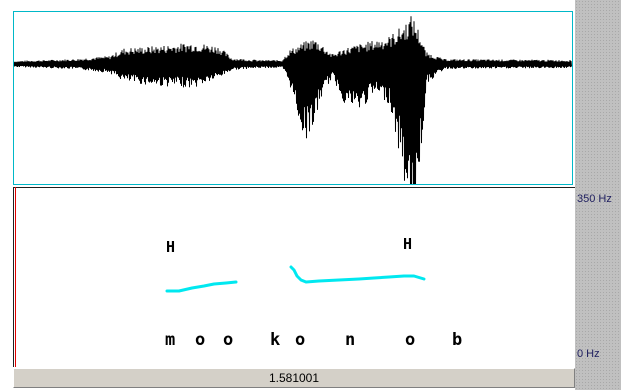 The width and height of the screenshot is (621, 390). I want to click on pitch-plot, so click(295, 279).